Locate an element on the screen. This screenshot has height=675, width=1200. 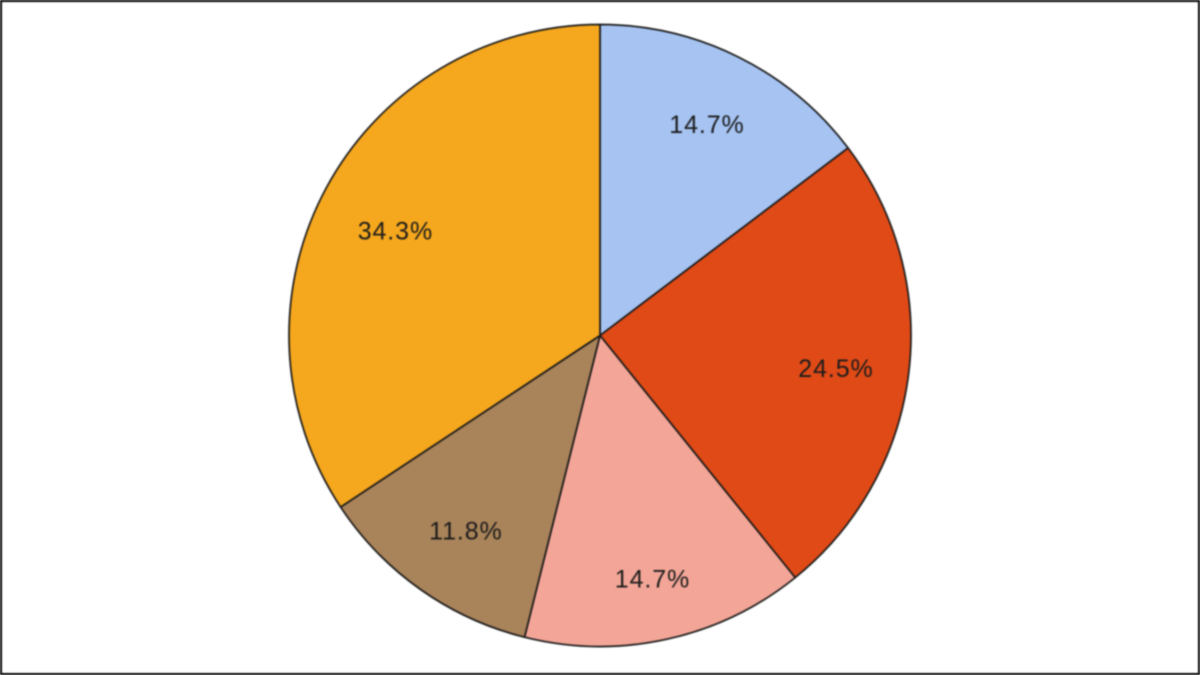
svg-text: 34.3% is located at coordinates (395, 232).